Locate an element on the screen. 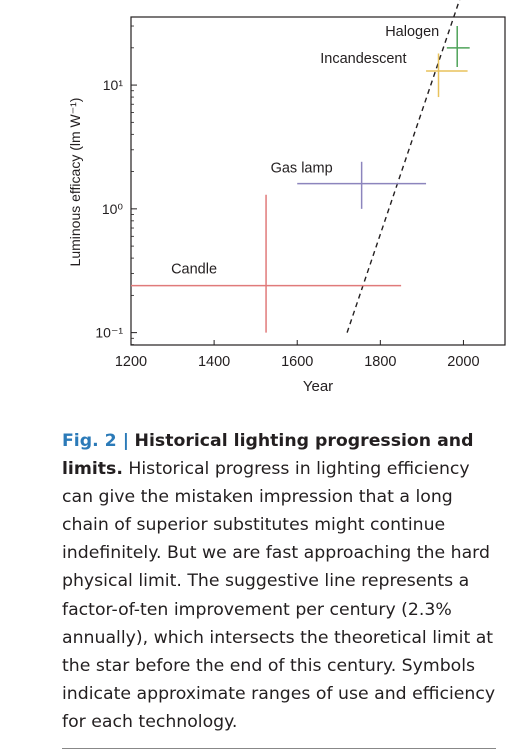  bottom-divider is located at coordinates (279, 748).